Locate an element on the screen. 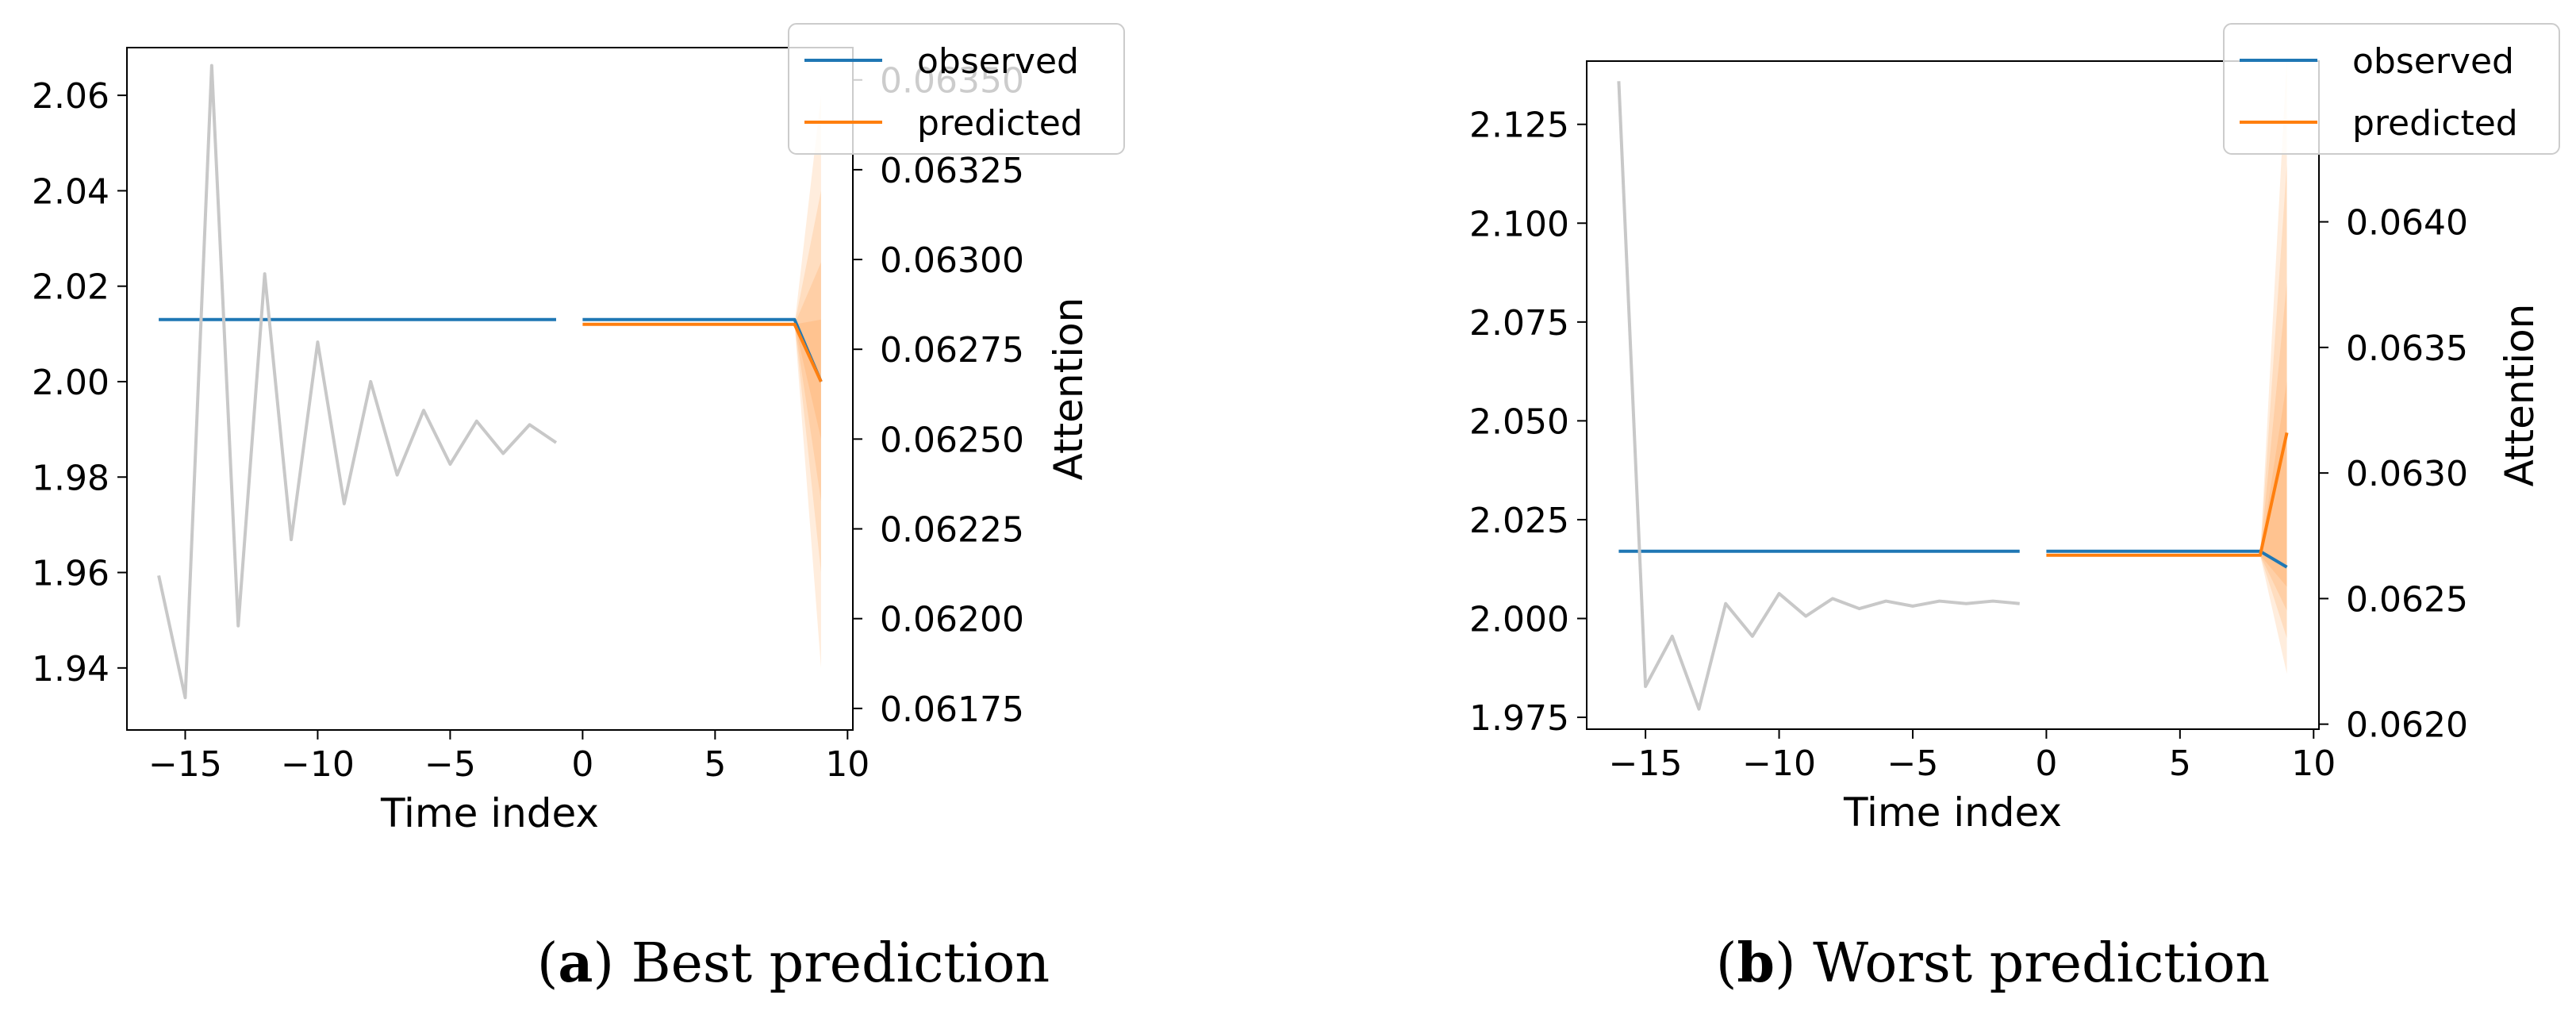 The width and height of the screenshot is (2576, 1018). y-tick-label: 2.00 is located at coordinates (70, 383).